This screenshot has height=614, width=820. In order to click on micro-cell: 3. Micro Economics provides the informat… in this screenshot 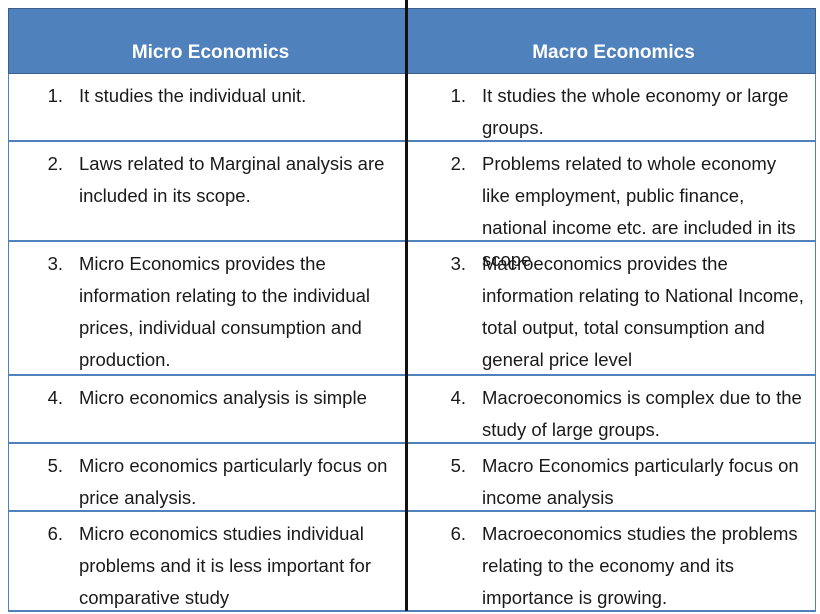, I will do `click(210, 308)`.